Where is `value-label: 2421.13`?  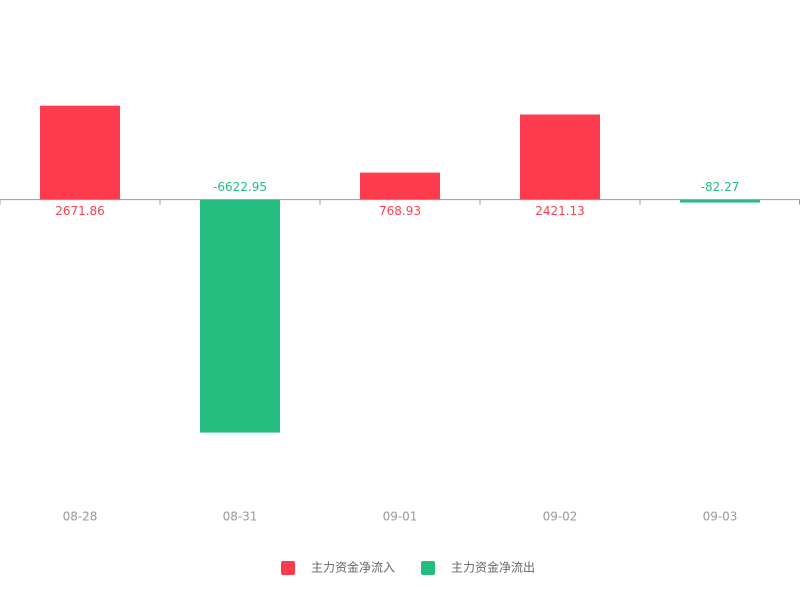
value-label: 2421.13 is located at coordinates (560, 211).